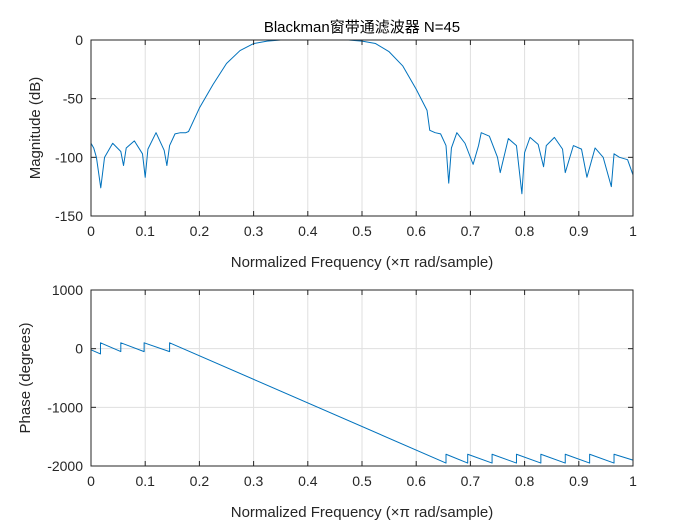 This screenshot has height=525, width=700. What do you see at coordinates (25, 378) in the screenshot?
I see `phase-y-axis-label: Phase (degrees)` at bounding box center [25, 378].